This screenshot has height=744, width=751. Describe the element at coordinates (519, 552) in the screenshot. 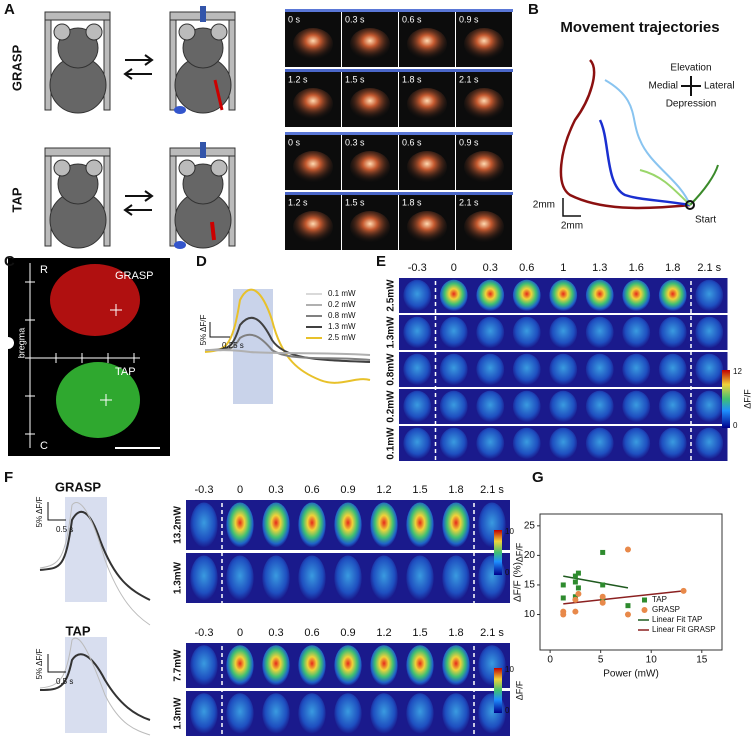

I see `label: ΔF/F` at that location.